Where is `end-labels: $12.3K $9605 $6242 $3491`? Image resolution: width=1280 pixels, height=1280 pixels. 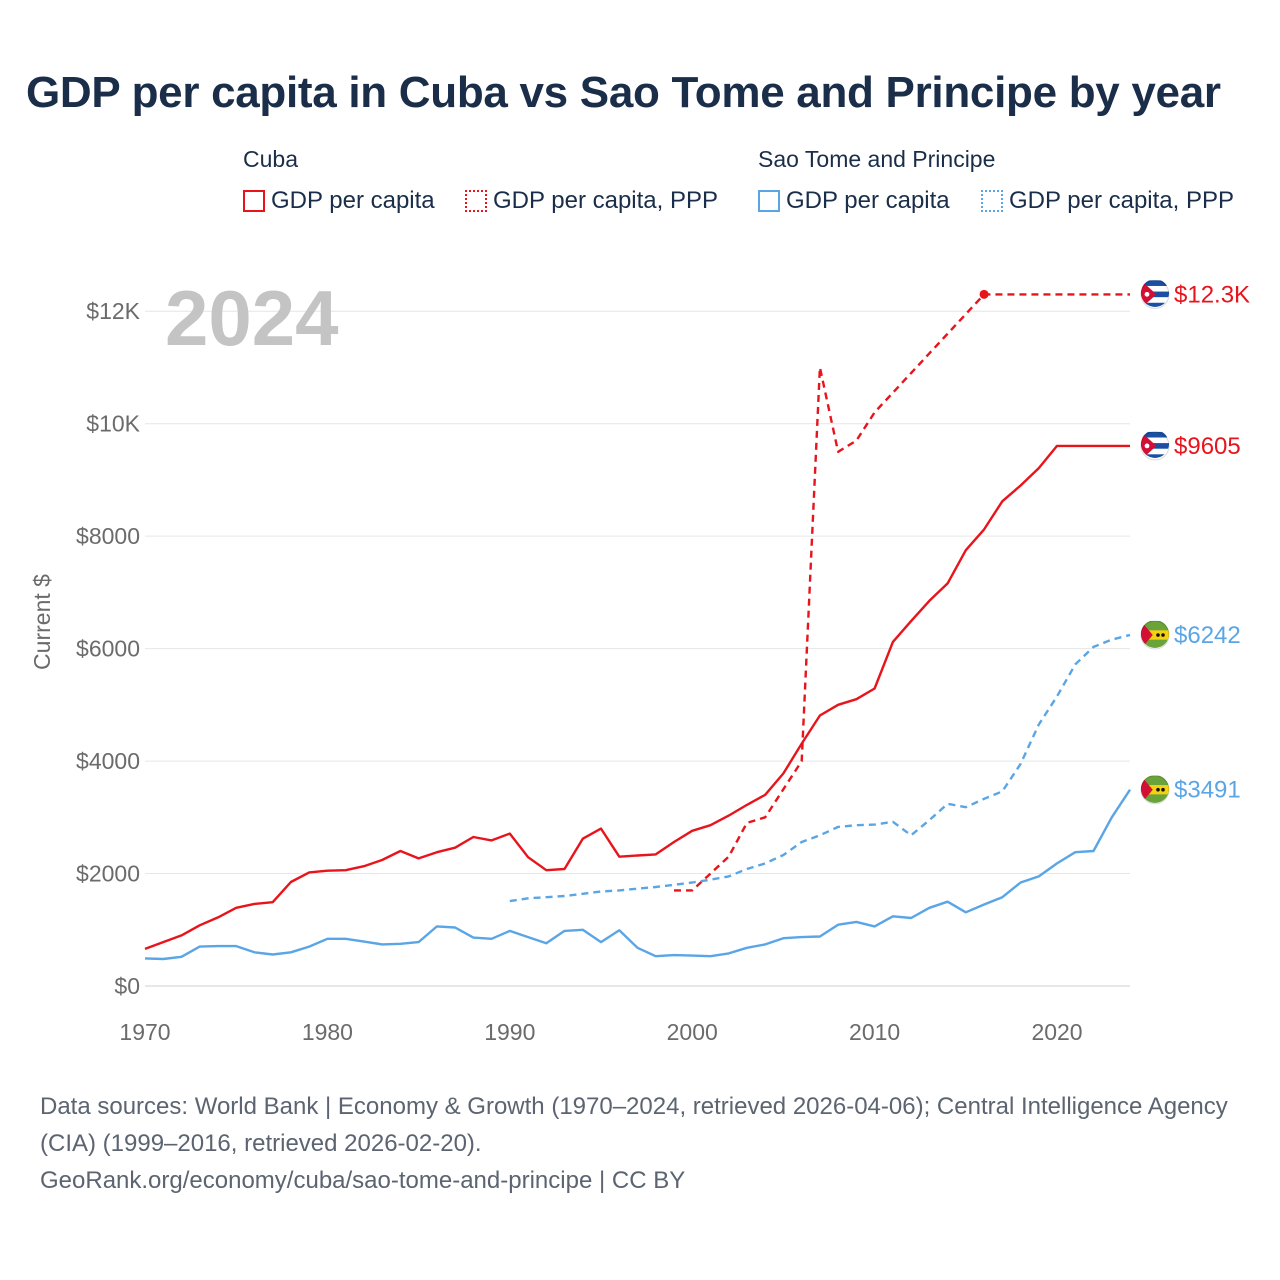
end-labels: $12.3K $9605 $6242 $3491 is located at coordinates (1195, 542).